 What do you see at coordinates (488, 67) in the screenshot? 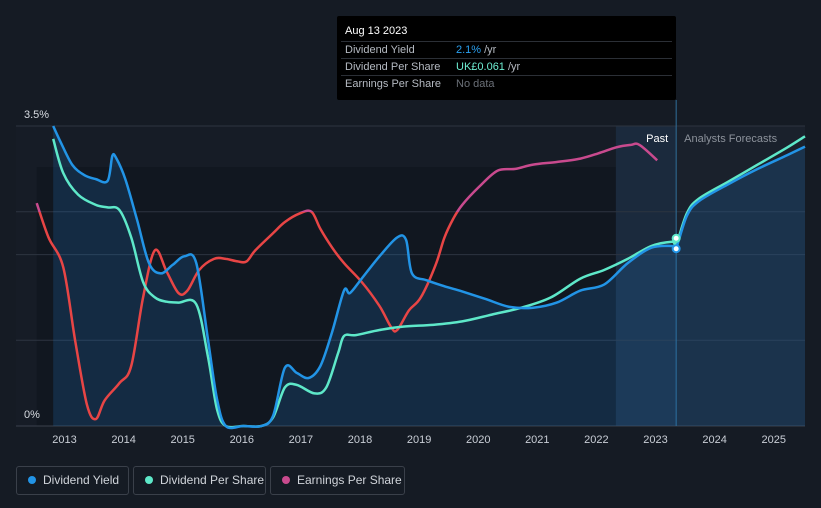
I see `tooltip-value: UK£0.061/yr` at bounding box center [488, 67].